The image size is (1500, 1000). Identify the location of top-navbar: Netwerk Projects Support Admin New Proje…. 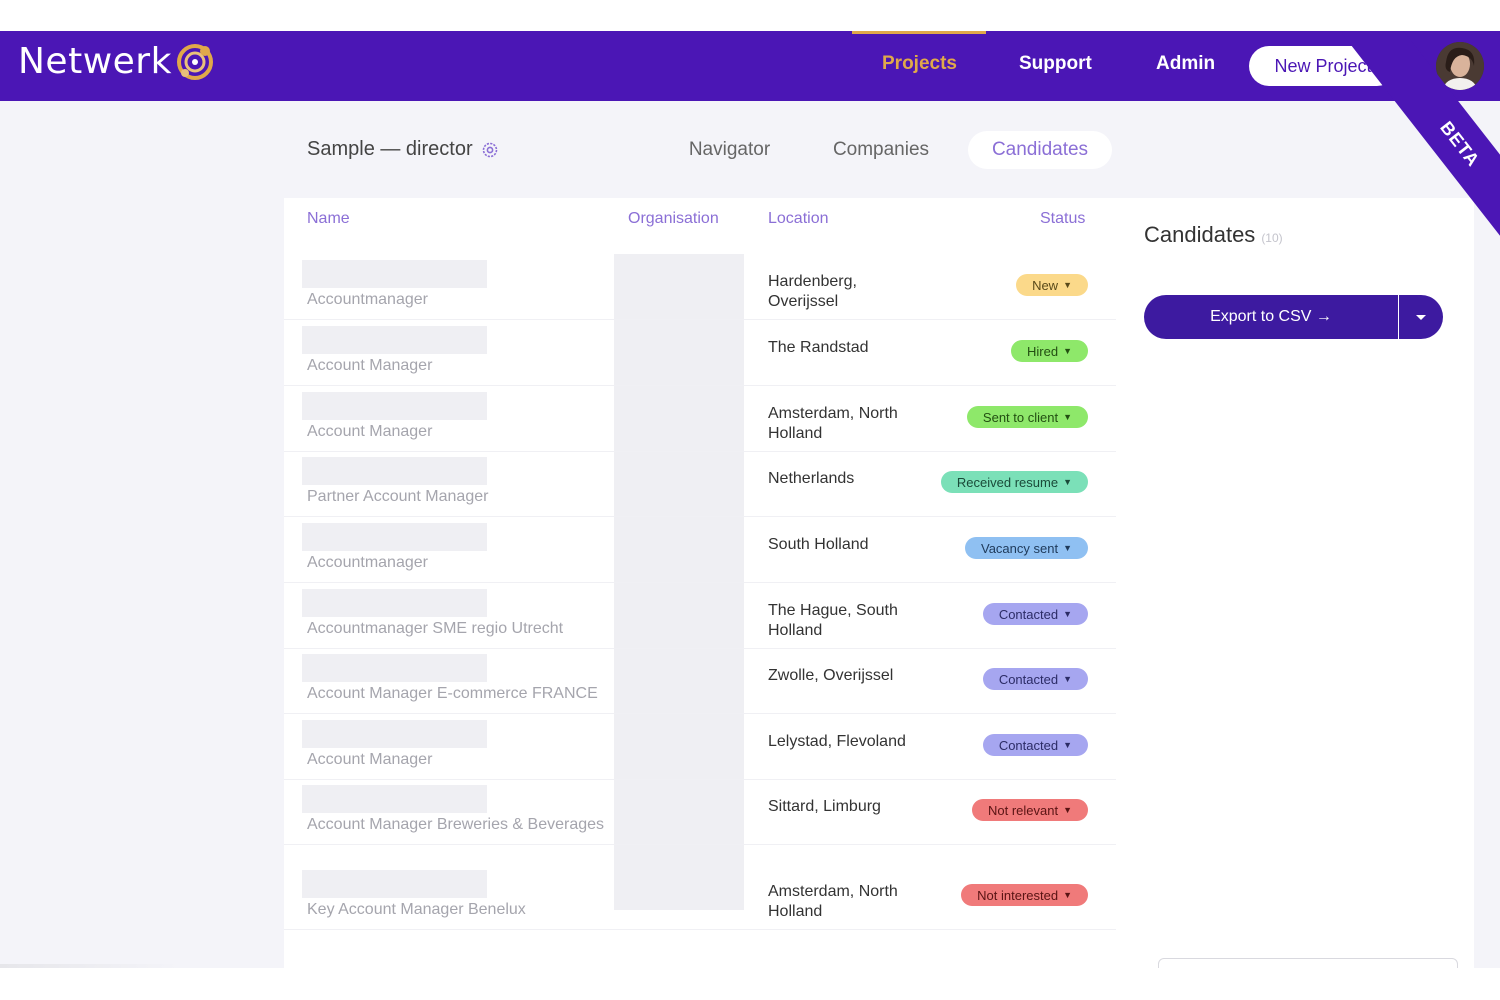
(750, 66).